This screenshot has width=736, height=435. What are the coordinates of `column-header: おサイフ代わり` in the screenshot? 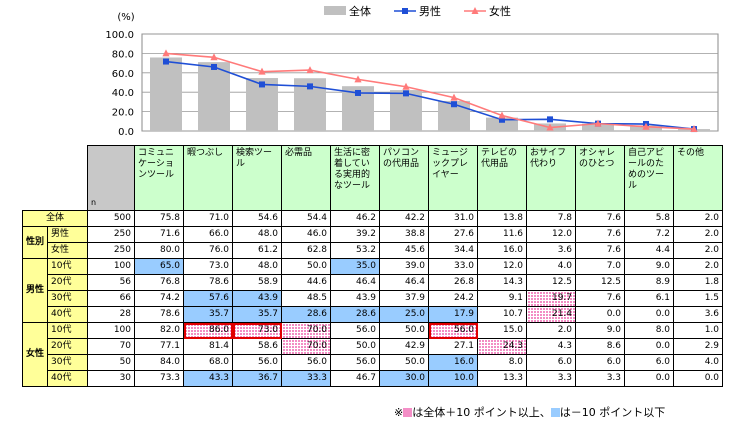 It's located at (551, 178).